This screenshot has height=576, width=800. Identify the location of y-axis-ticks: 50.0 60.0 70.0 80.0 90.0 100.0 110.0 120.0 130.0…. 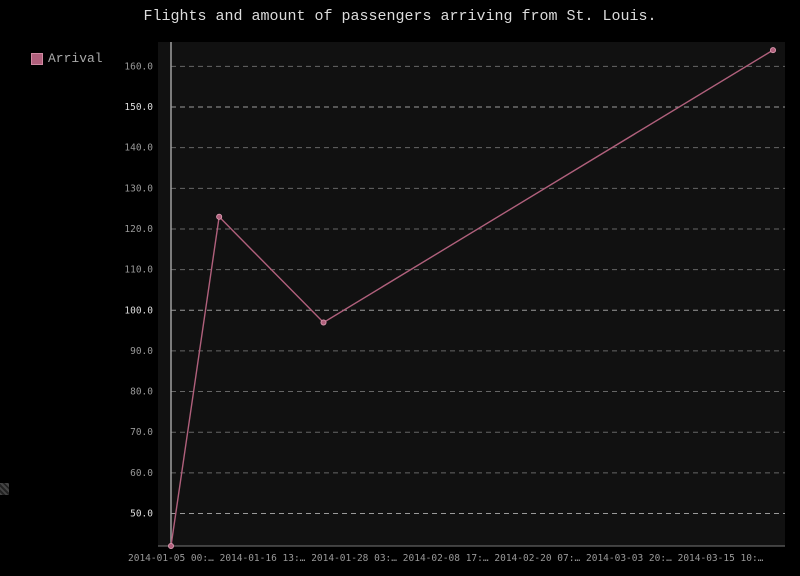
(138, 290).